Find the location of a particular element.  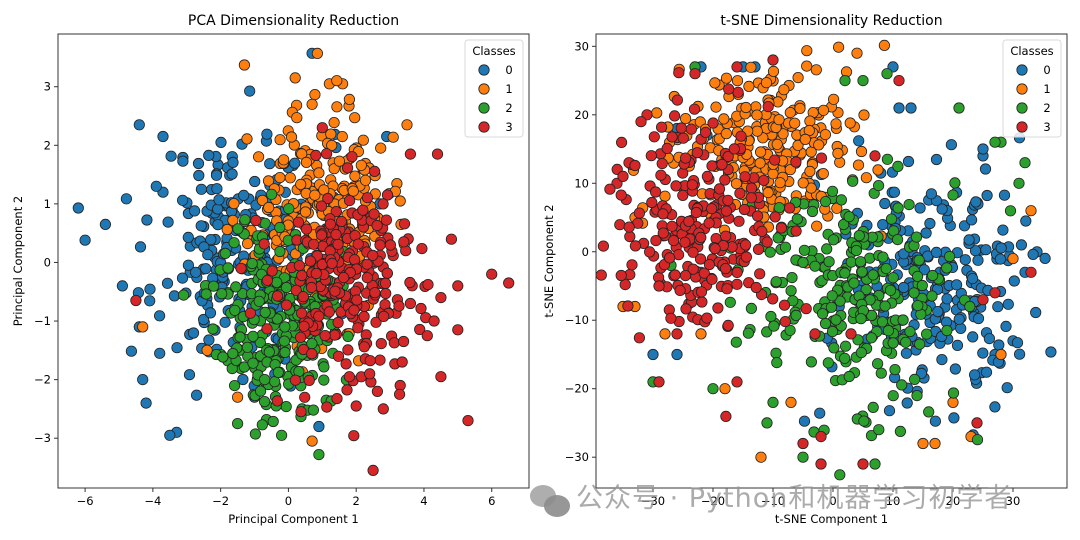

x-tick-label: −20 is located at coordinates (713, 501).